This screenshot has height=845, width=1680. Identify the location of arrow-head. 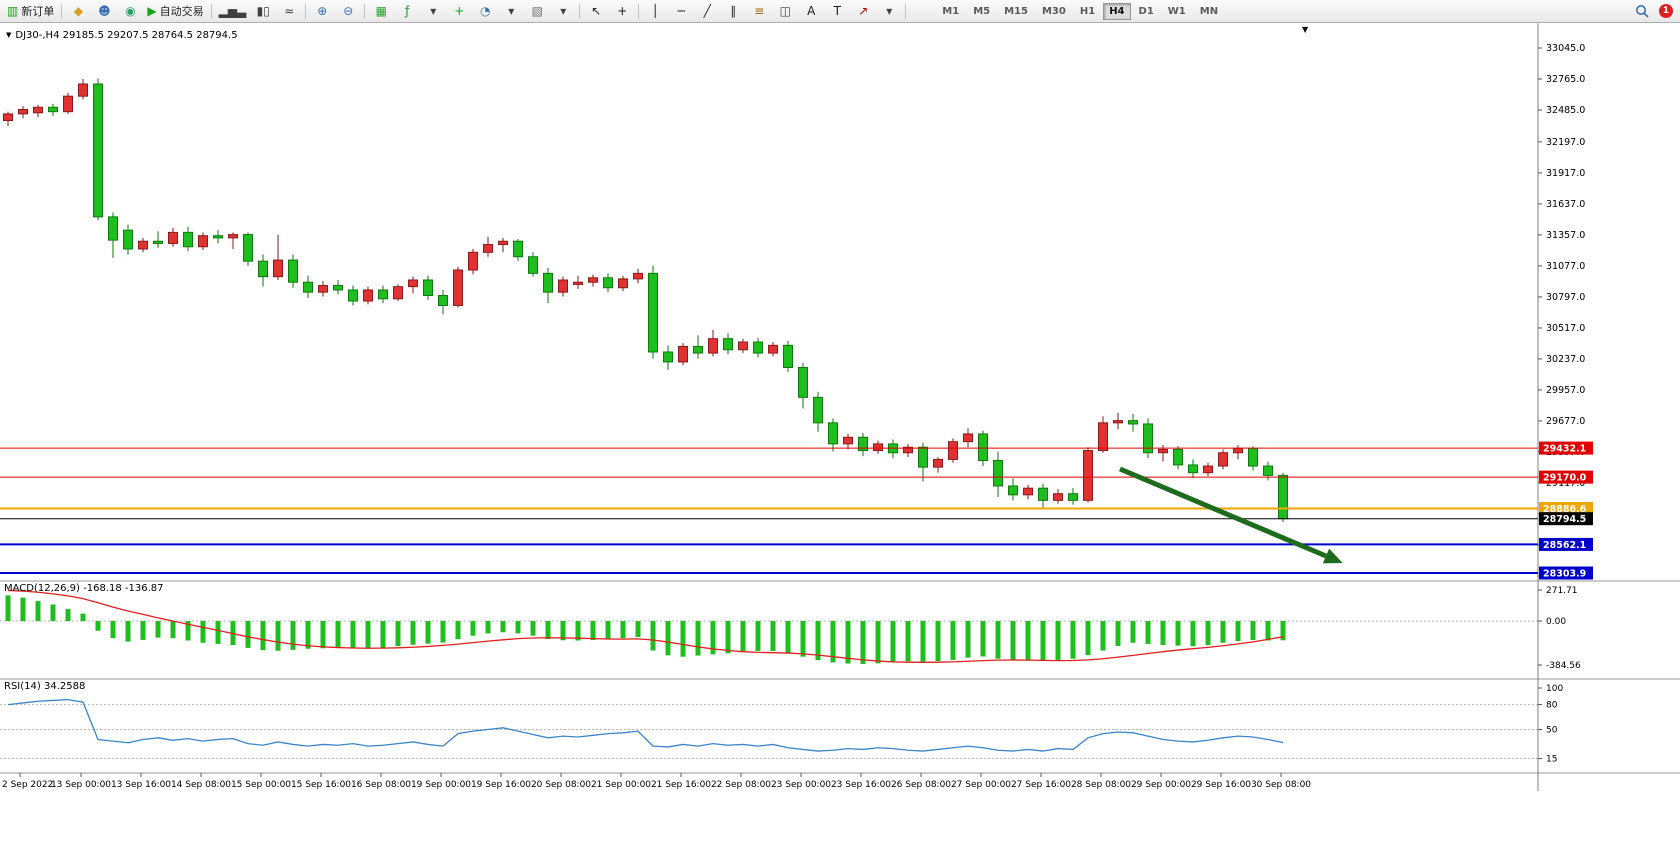
(1332, 556).